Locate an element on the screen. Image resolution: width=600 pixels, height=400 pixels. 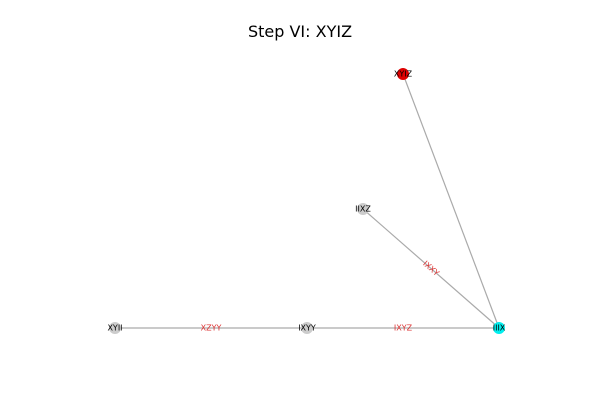
edge-label: IXYZ is located at coordinates (403, 328).